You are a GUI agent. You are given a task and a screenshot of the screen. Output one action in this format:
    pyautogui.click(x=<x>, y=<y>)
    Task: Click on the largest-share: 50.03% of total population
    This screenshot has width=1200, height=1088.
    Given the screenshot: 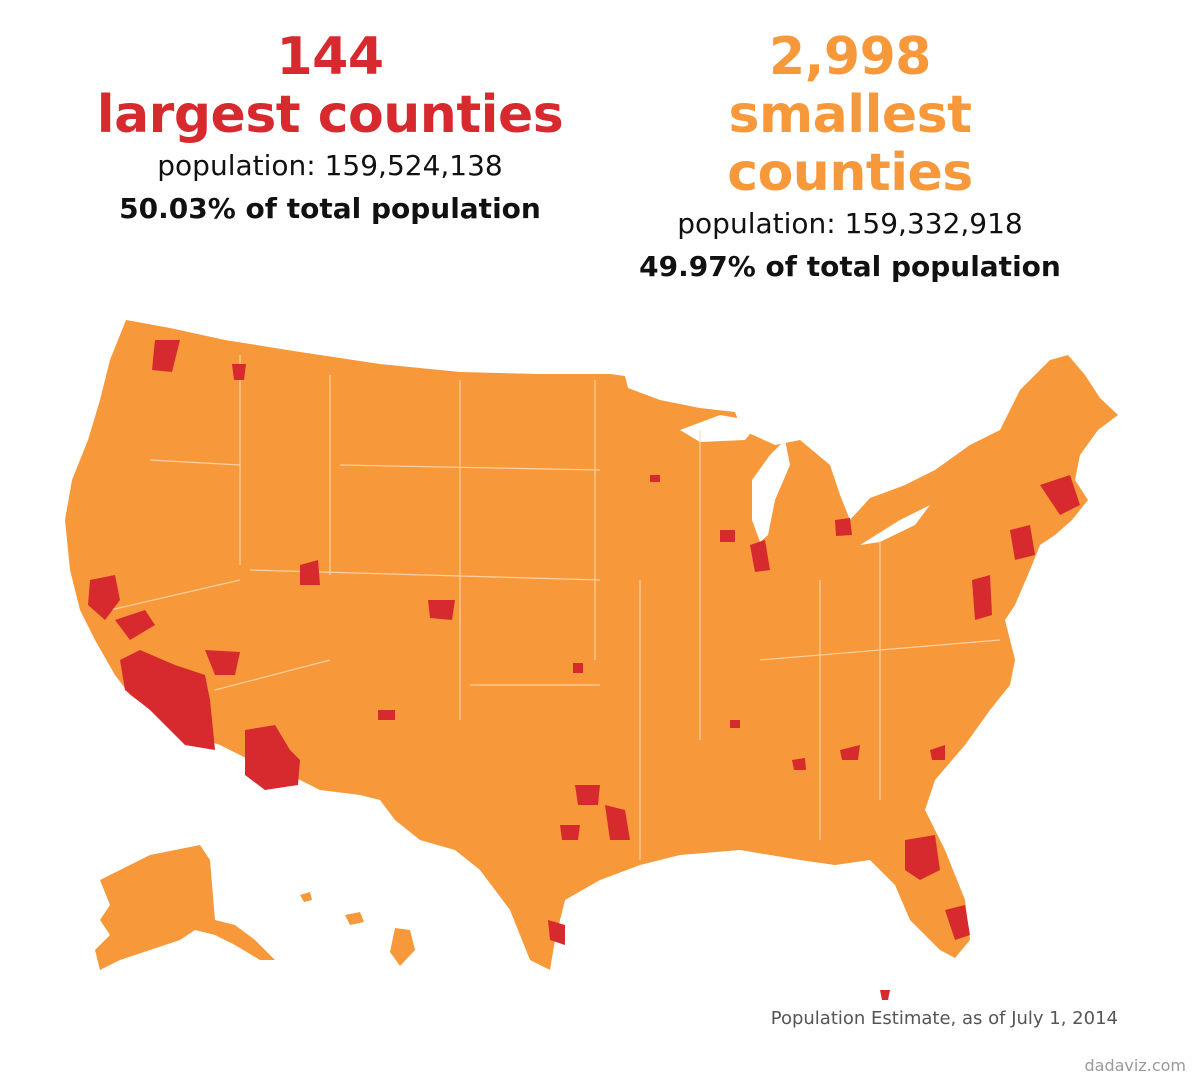 What is the action you would take?
    pyautogui.click(x=330, y=208)
    